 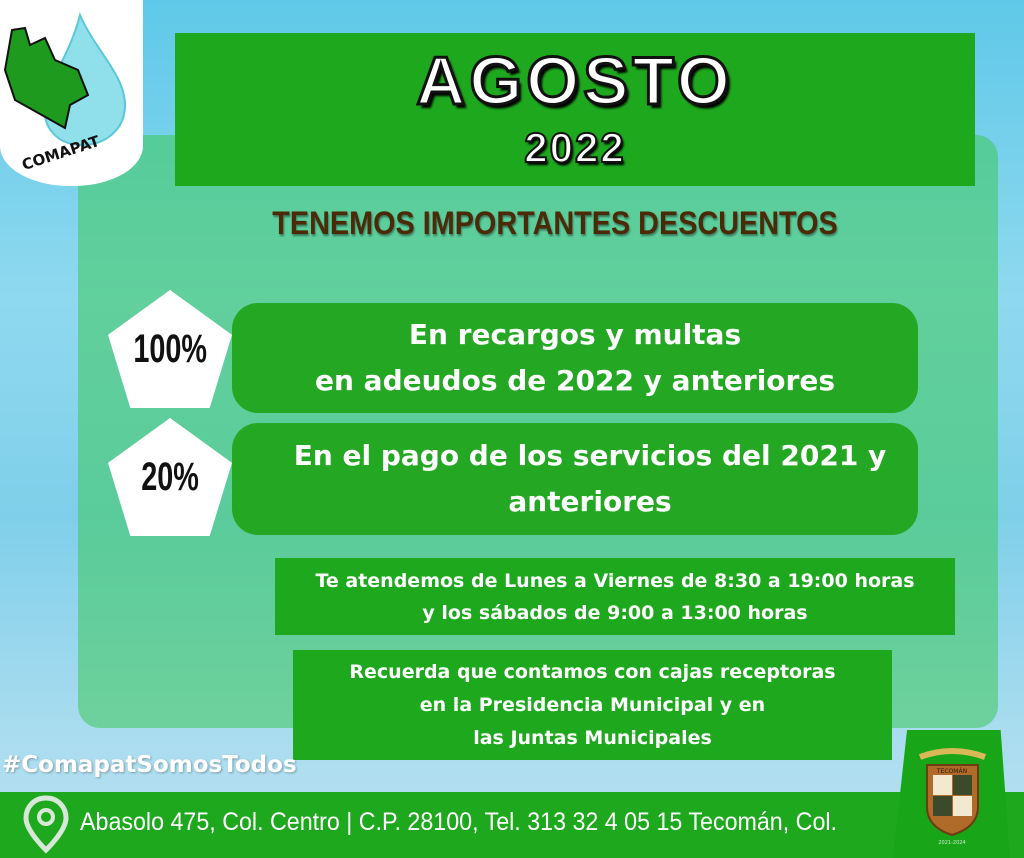 What do you see at coordinates (574, 148) in the screenshot?
I see `year-title: 2022` at bounding box center [574, 148].